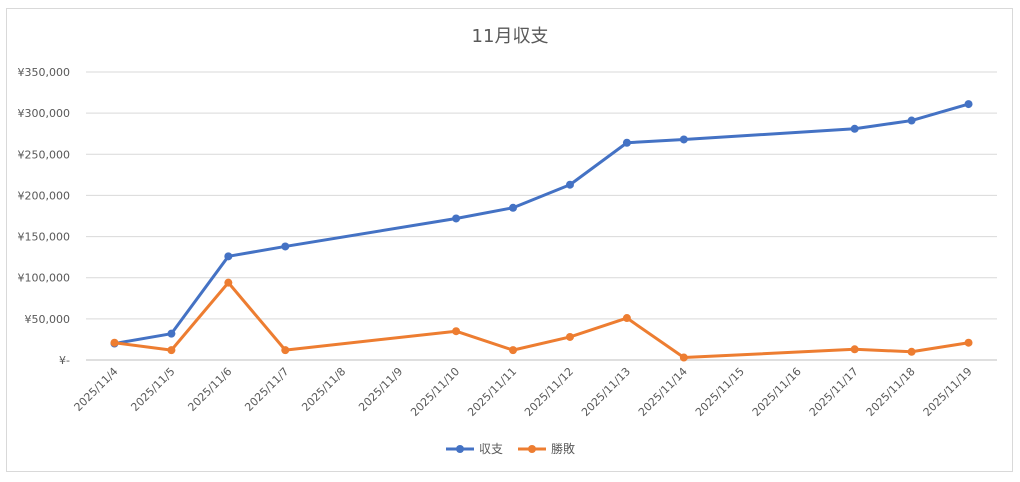 The height and width of the screenshot is (482, 1020). I want to click on x-tick-label: 2025/11/13, so click(606, 392).